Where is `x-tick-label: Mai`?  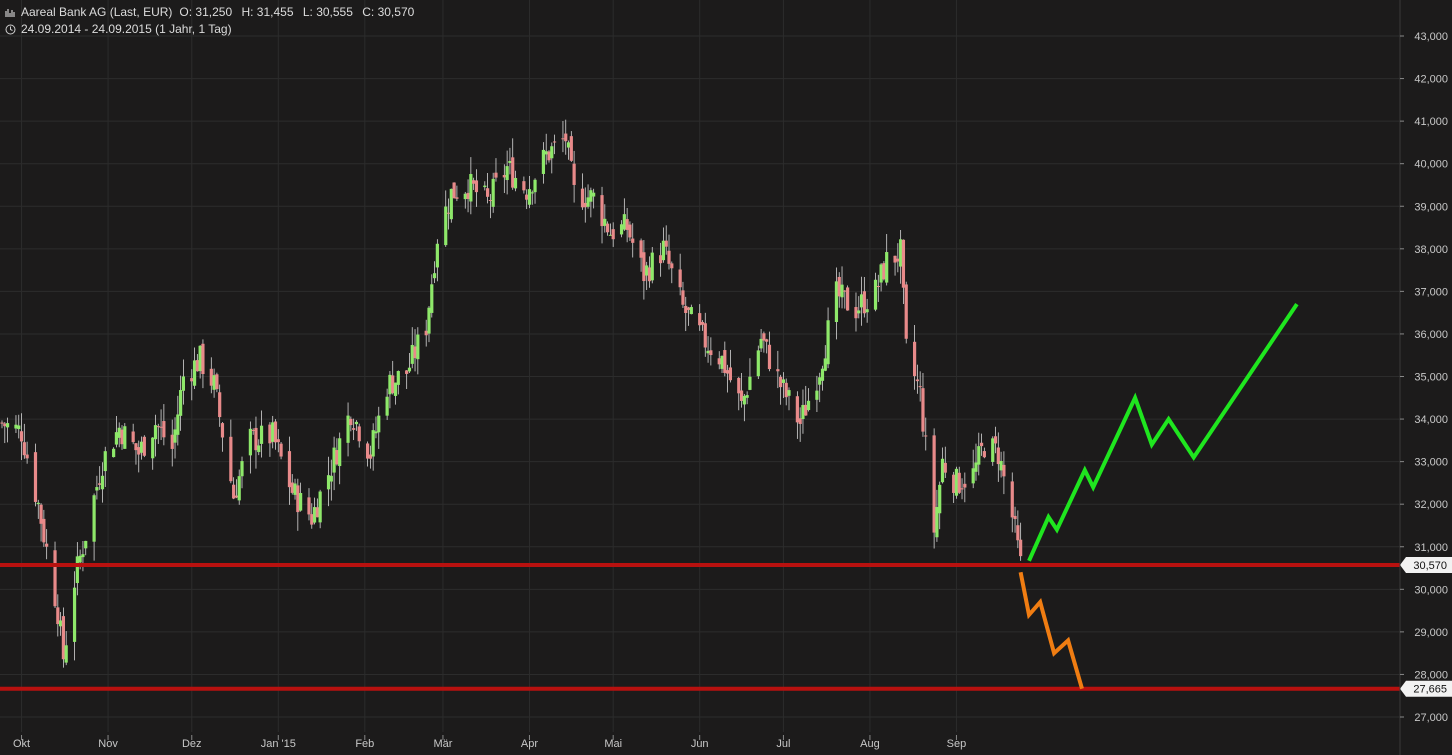
x-tick-label: Mai is located at coordinates (613, 744).